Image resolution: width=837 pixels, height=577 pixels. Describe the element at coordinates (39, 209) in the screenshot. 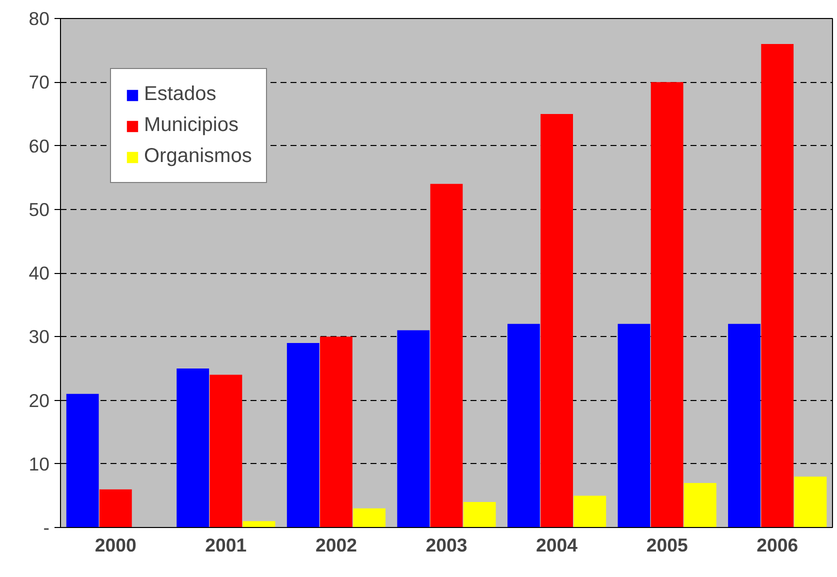

I see `y-tick-label: 50` at that location.